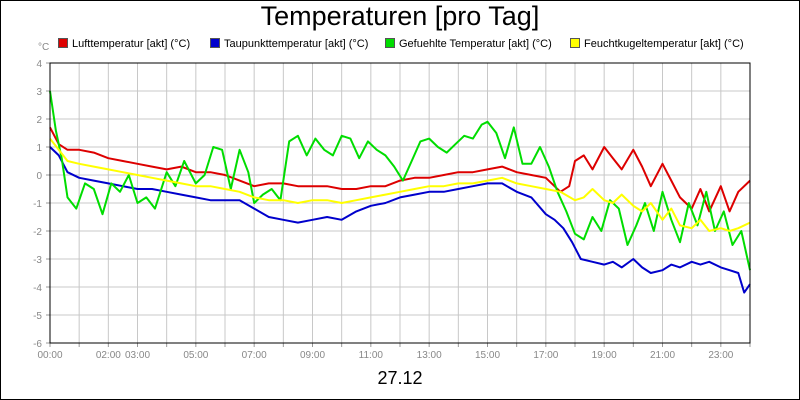 The image size is (800, 400). What do you see at coordinates (545, 355) in the screenshot?
I see `x-tick-label: 17:00` at bounding box center [545, 355].